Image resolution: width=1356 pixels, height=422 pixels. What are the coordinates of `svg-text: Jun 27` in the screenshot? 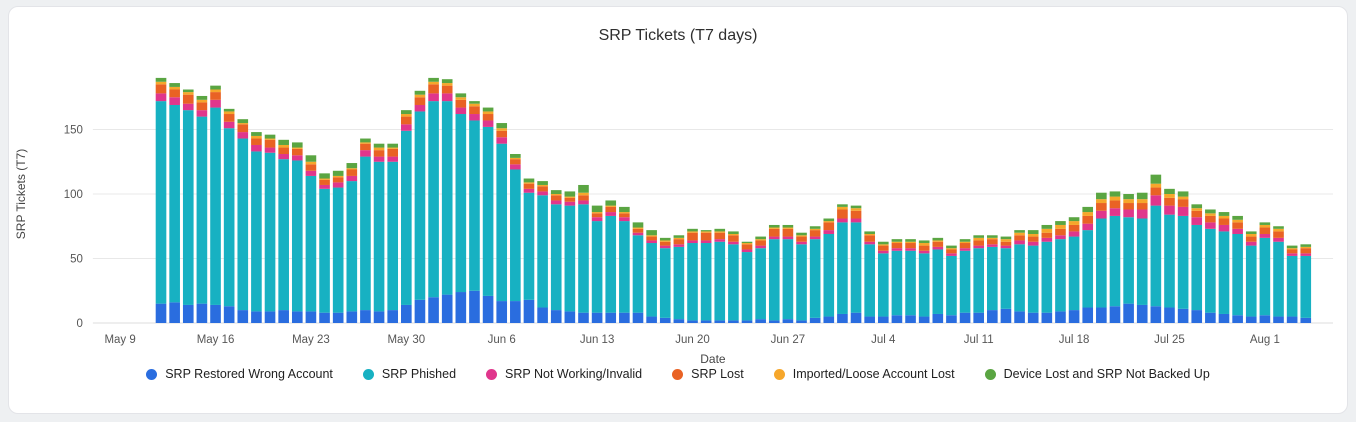 It's located at (788, 340).